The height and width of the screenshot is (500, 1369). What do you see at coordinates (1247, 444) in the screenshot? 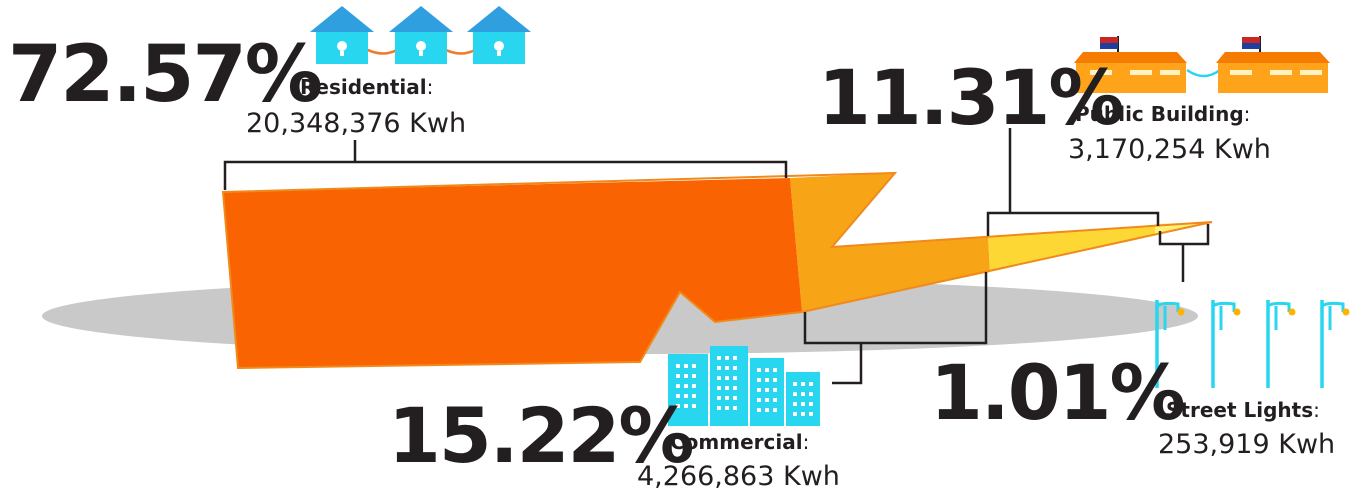
I see `street-lights-value: 253,919 Kwh` at bounding box center [1247, 444].